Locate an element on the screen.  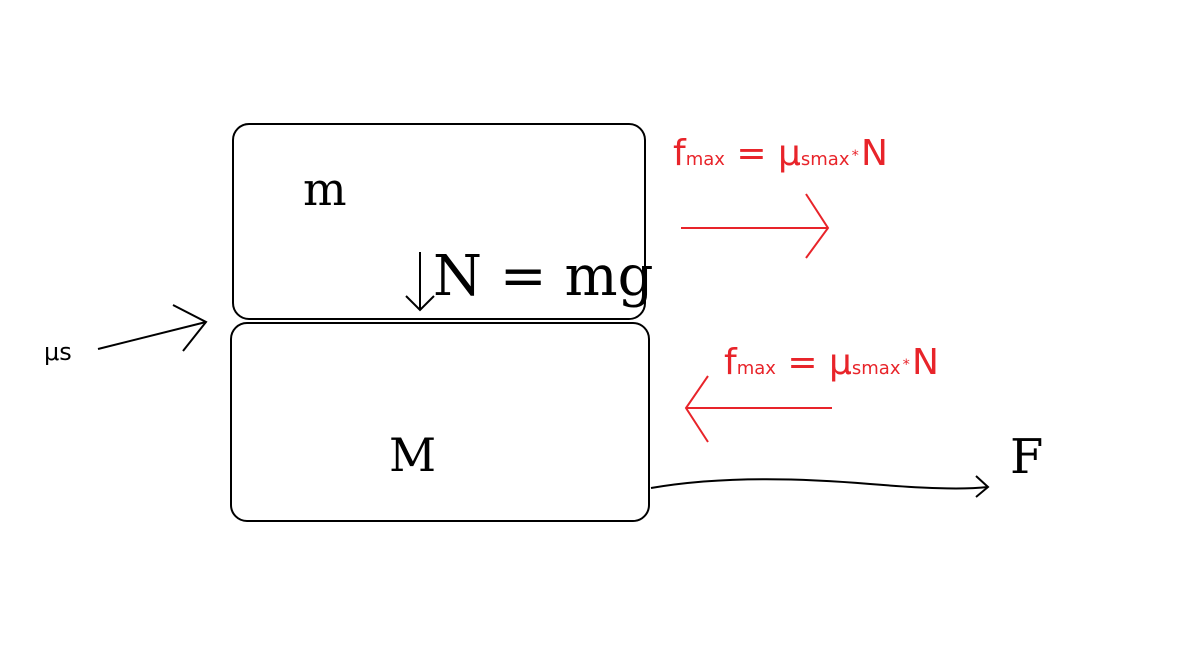
applied-force-label: F is located at coordinates (1027, 457).